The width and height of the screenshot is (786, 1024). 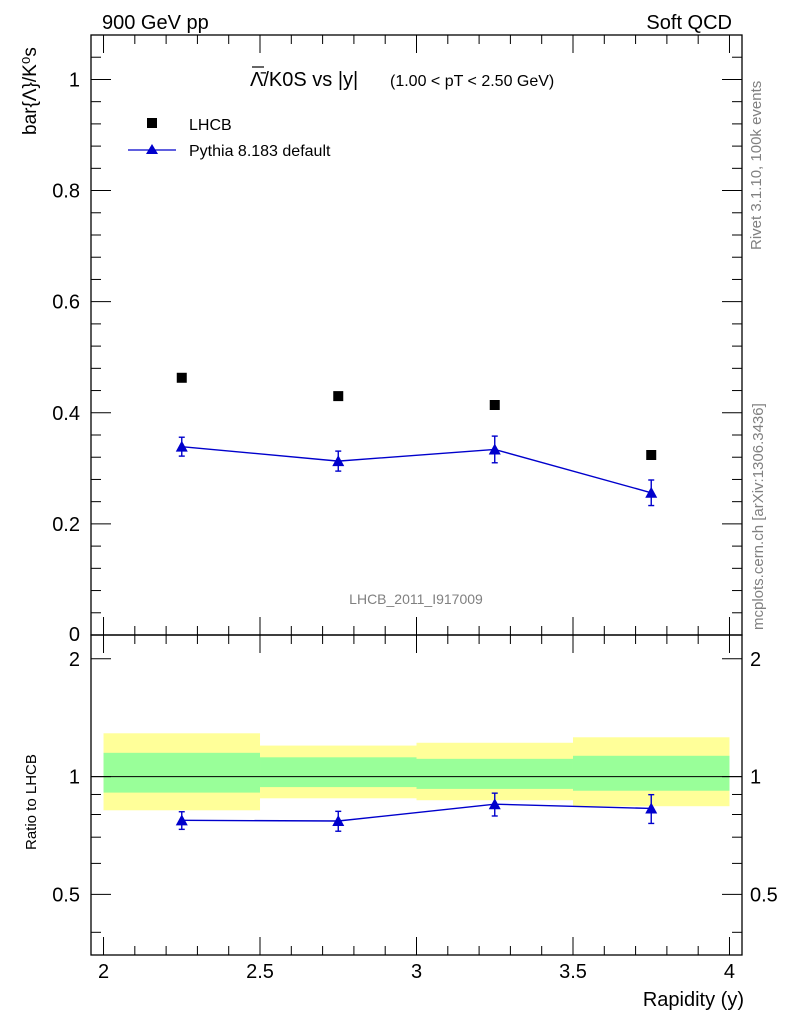 I want to click on ratio-y-tick-label-right: 2, so click(x=755, y=660).